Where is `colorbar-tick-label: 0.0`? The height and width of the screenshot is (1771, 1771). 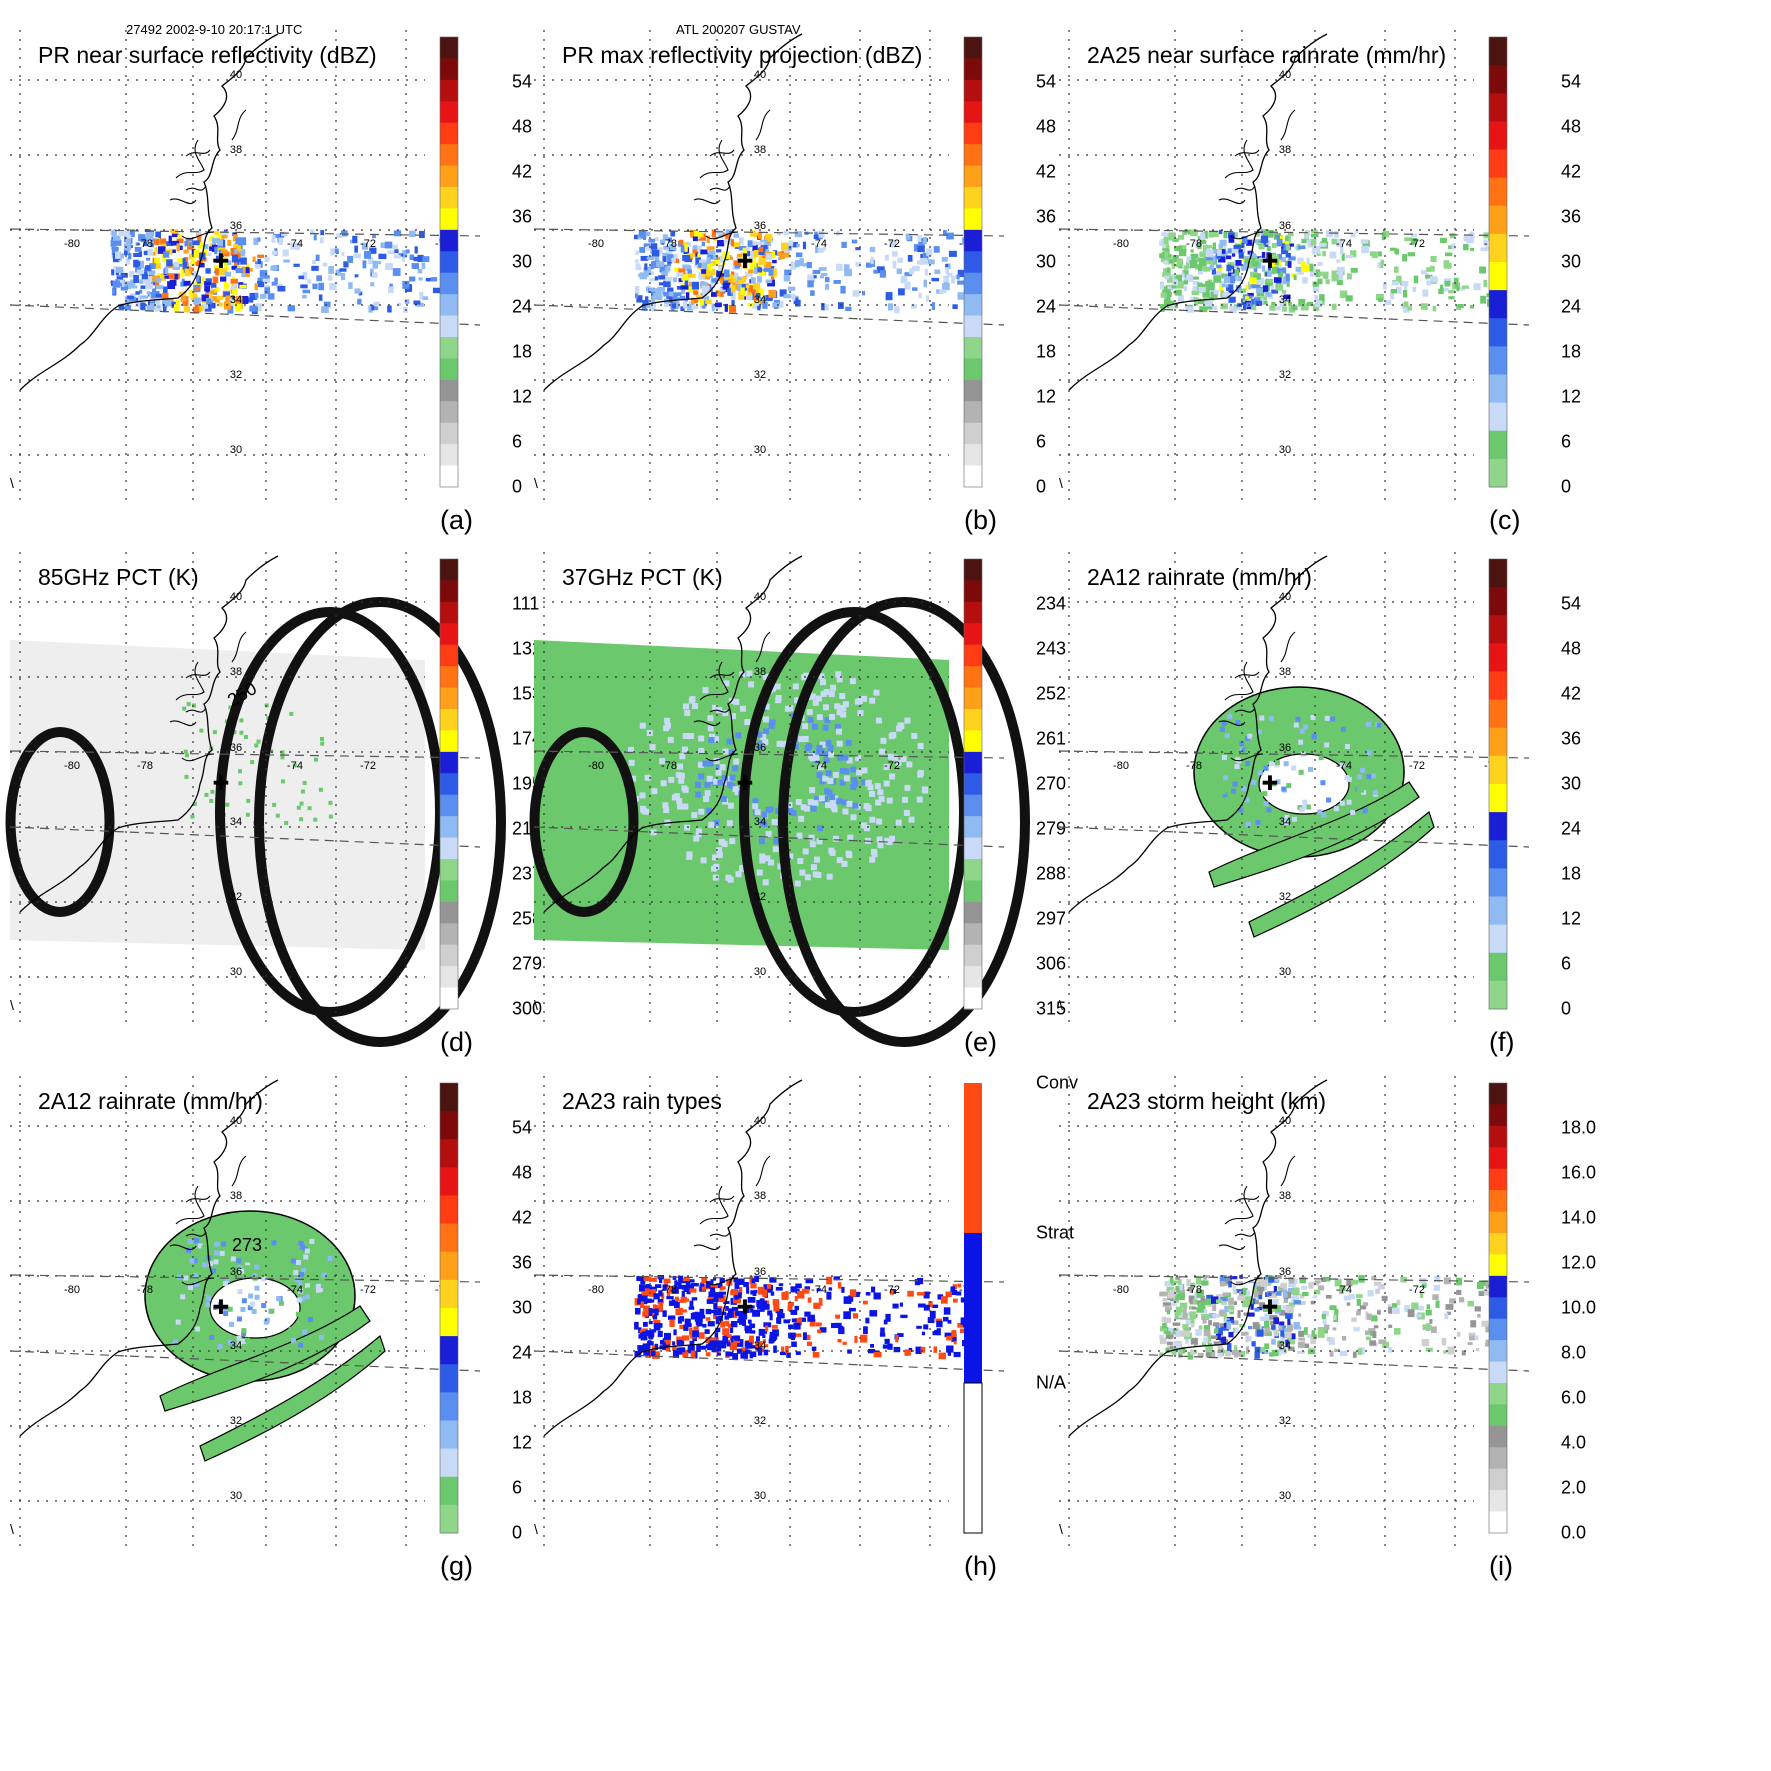 colorbar-tick-label: 0.0 is located at coordinates (1574, 1532).